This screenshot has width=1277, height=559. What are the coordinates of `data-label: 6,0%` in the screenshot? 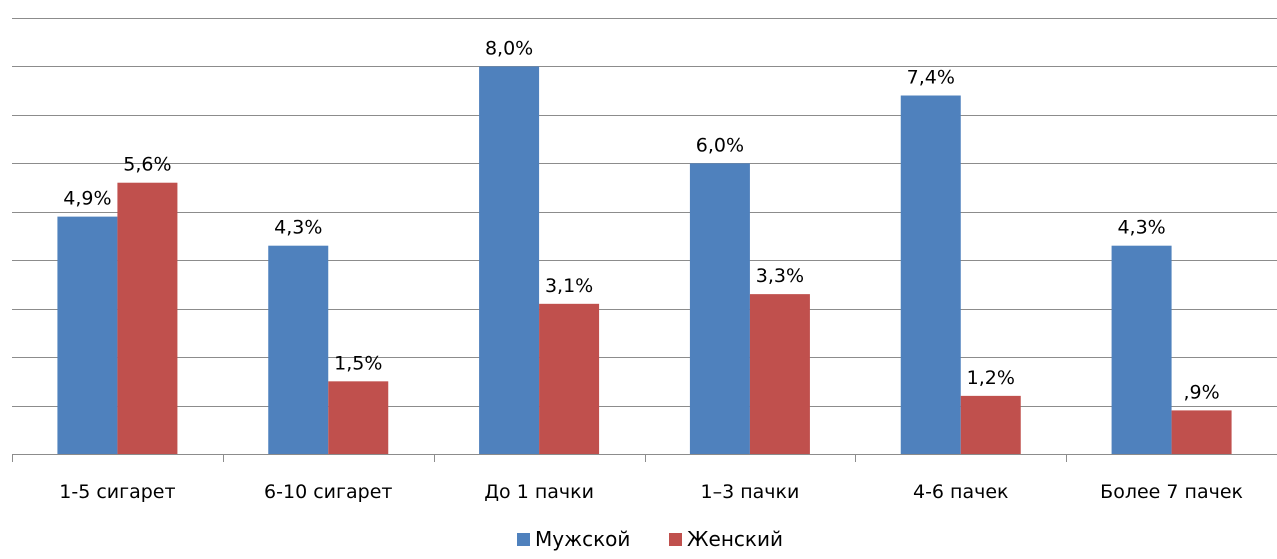 It's located at (720, 145).